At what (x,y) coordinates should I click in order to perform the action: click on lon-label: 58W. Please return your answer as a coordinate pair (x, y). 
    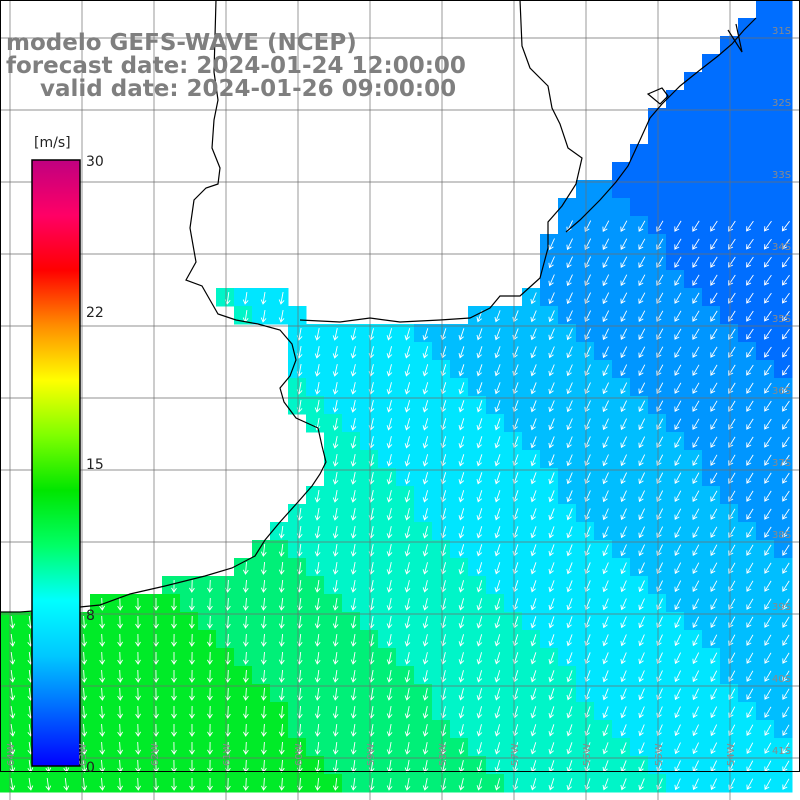
    Looking at the image, I should click on (443, 754).